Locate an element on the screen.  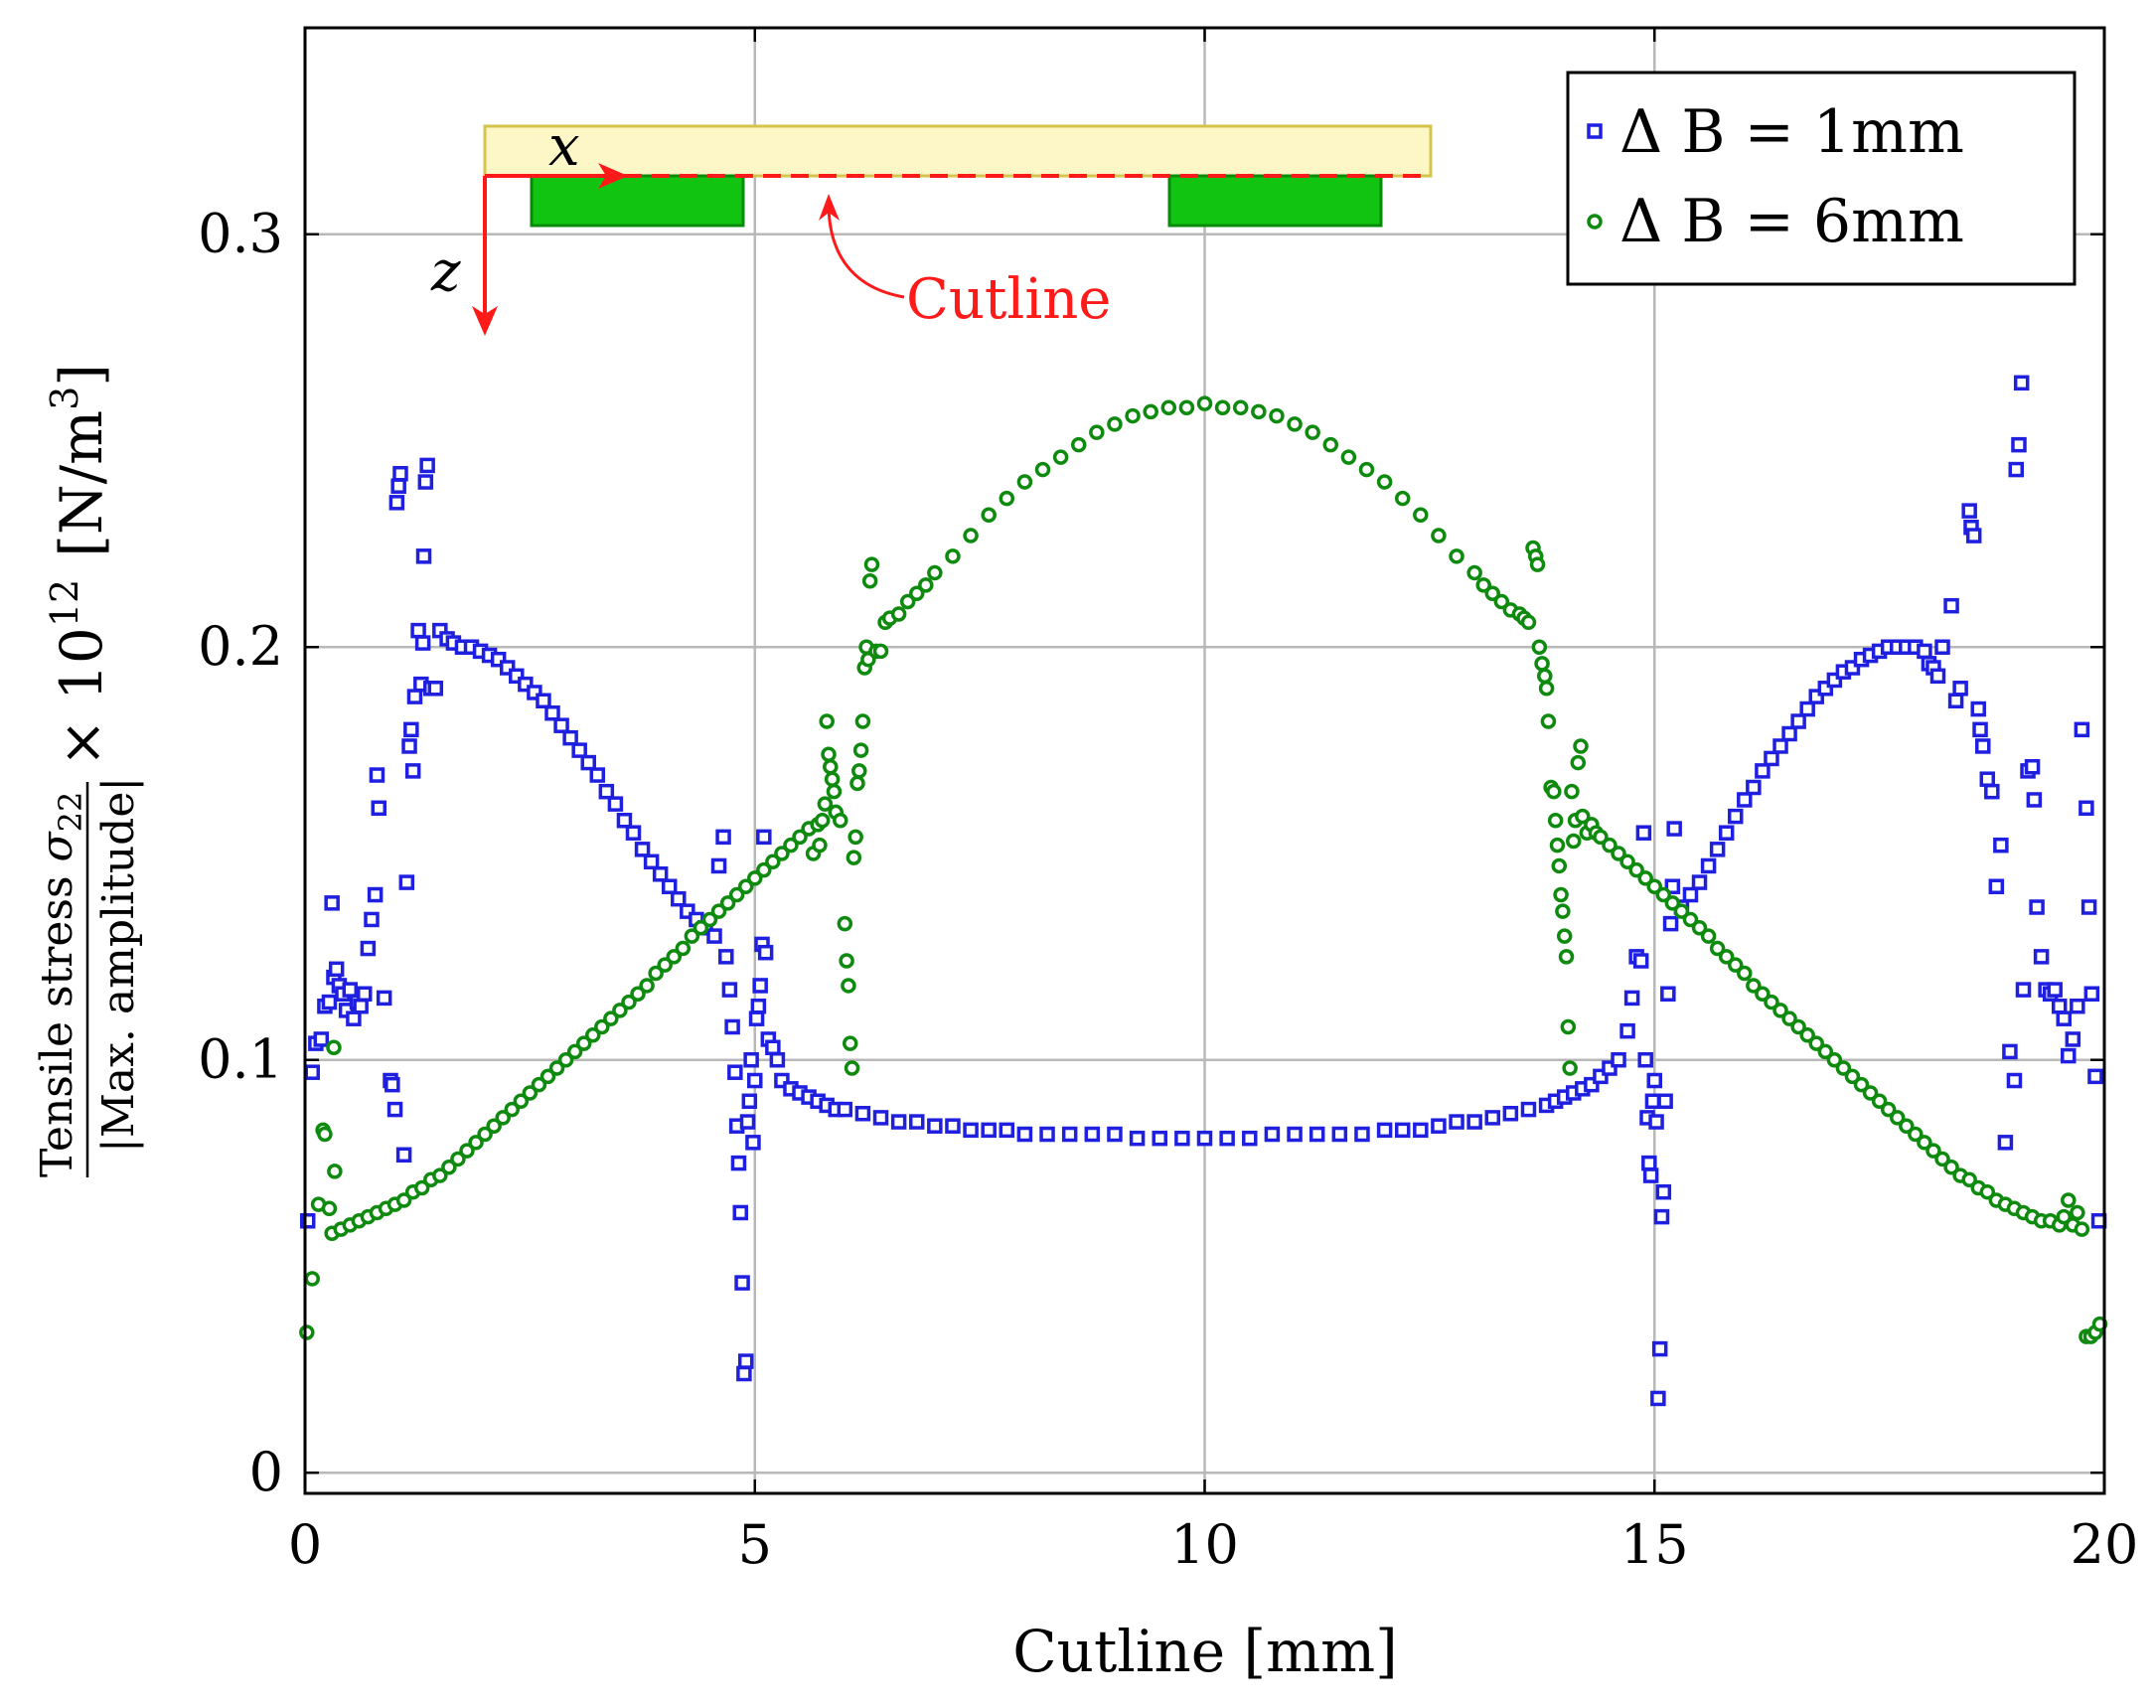
y-tick-label: 0.3 is located at coordinates (240, 234).